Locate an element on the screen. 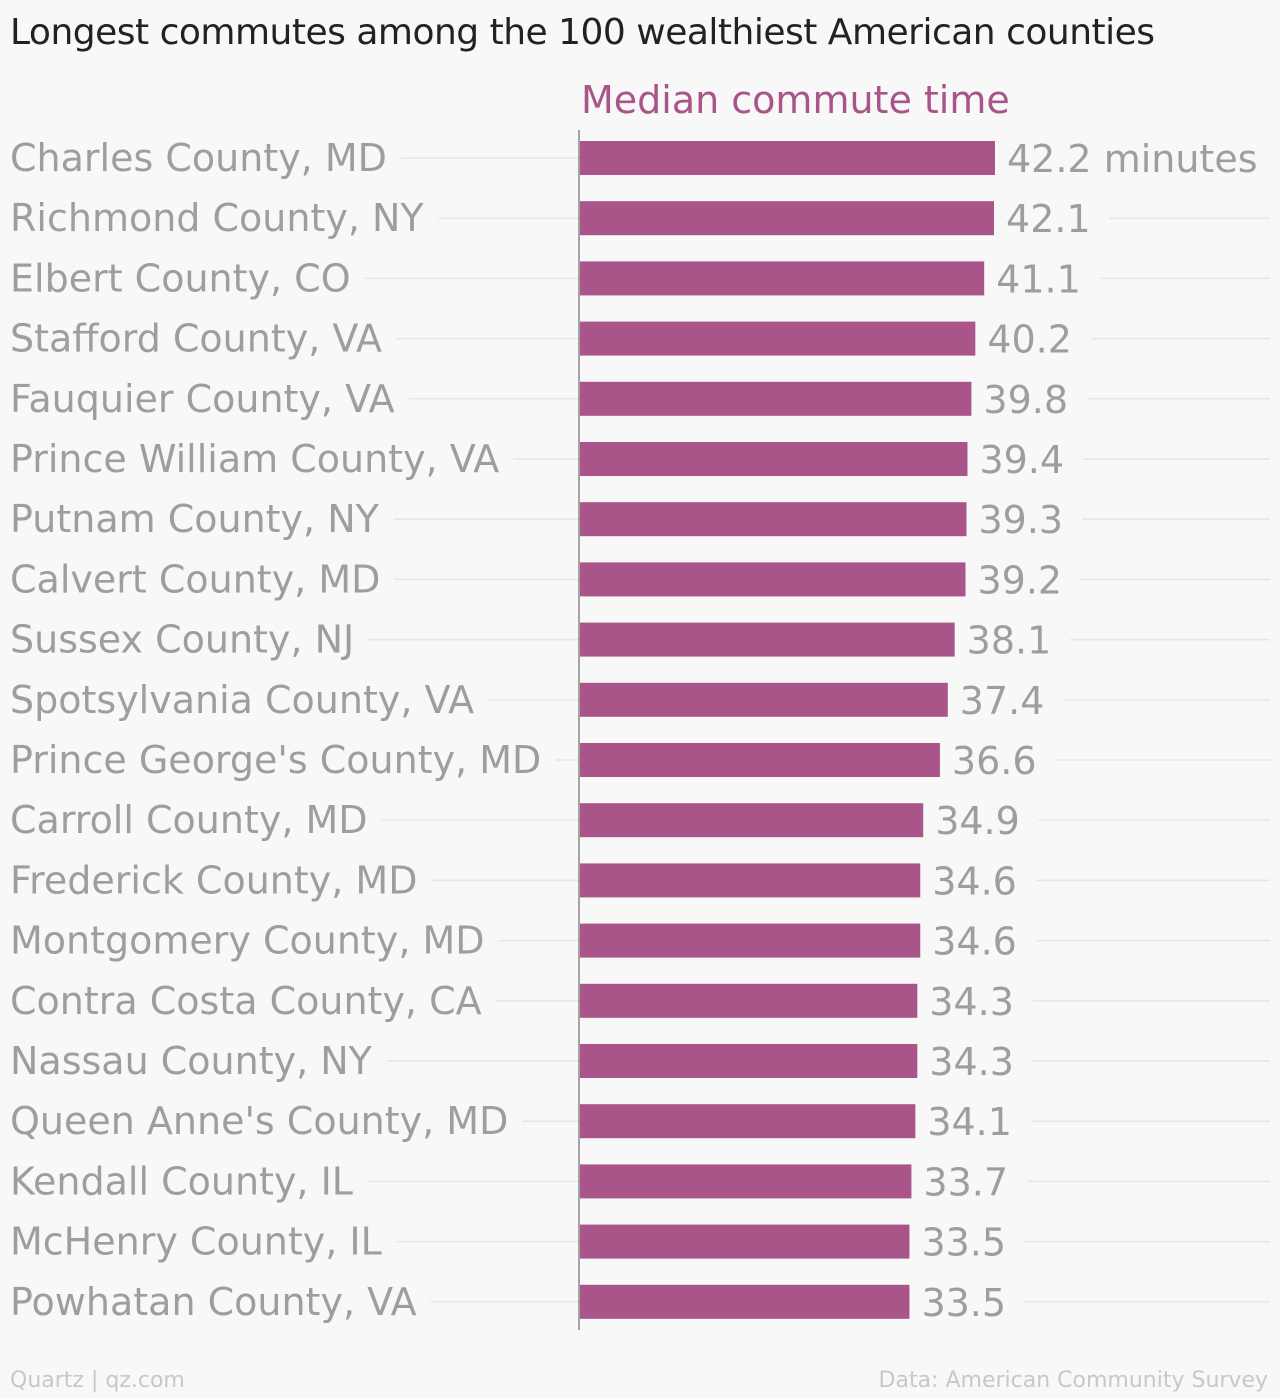  category-label: Prince William County, VA is located at coordinates (254, 459).